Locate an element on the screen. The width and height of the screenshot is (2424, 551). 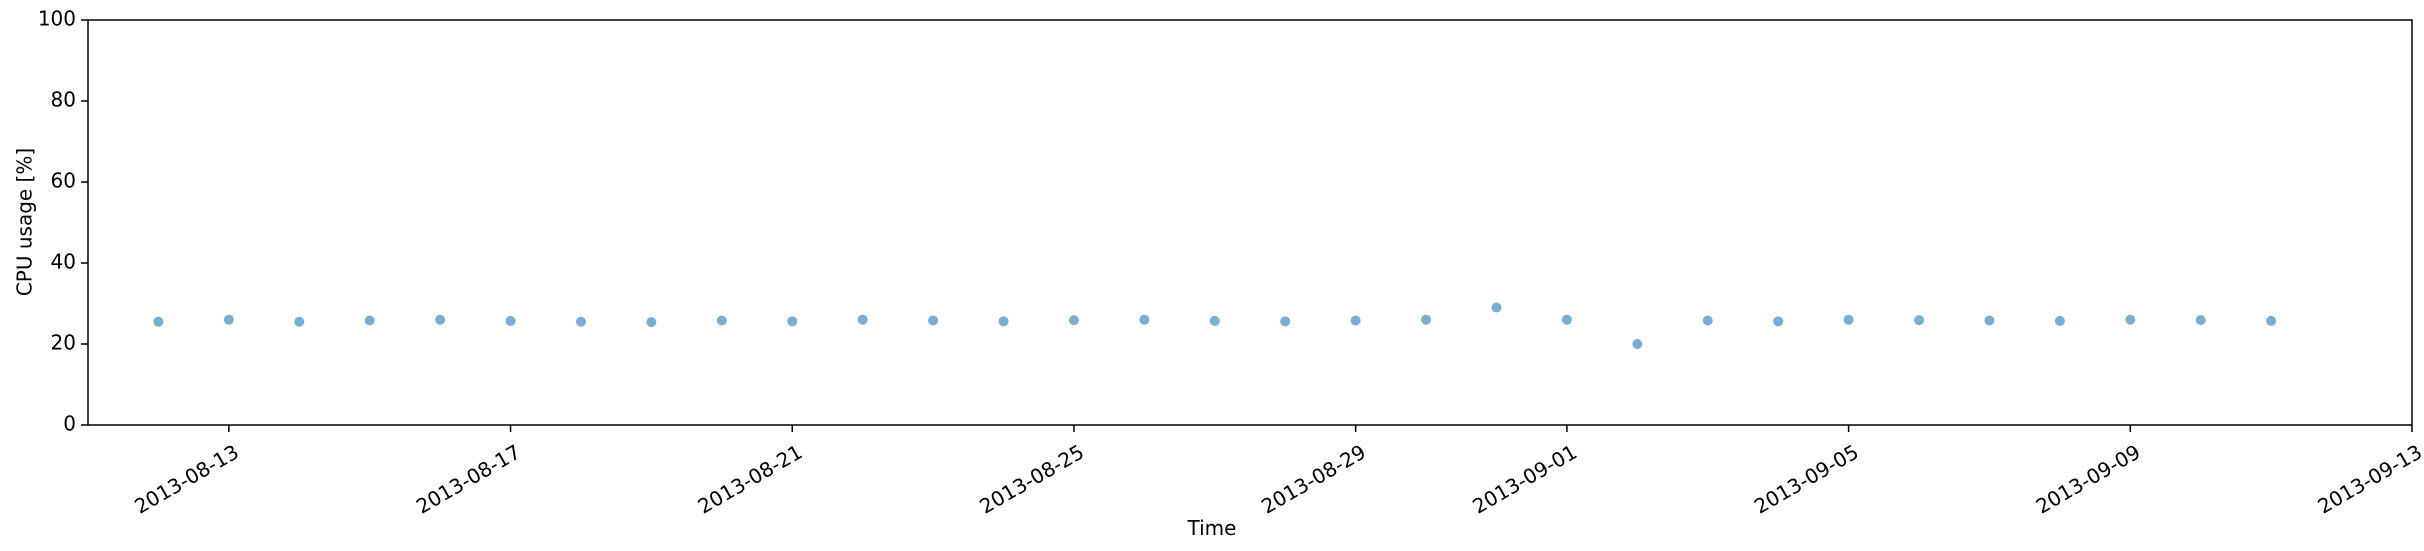
y-tick-label: 80 is located at coordinates (63, 100).